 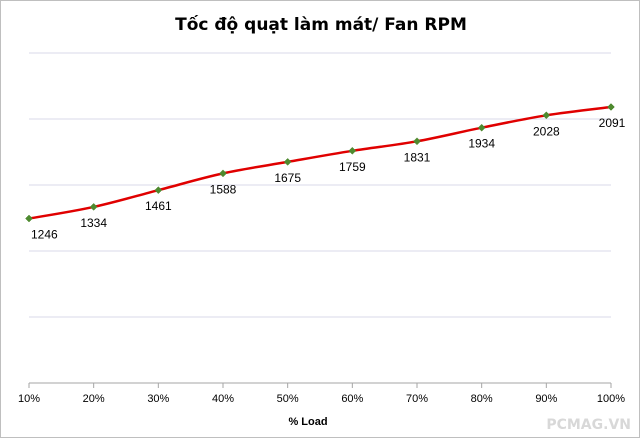 I want to click on data-label: 1934, so click(x=481, y=144).